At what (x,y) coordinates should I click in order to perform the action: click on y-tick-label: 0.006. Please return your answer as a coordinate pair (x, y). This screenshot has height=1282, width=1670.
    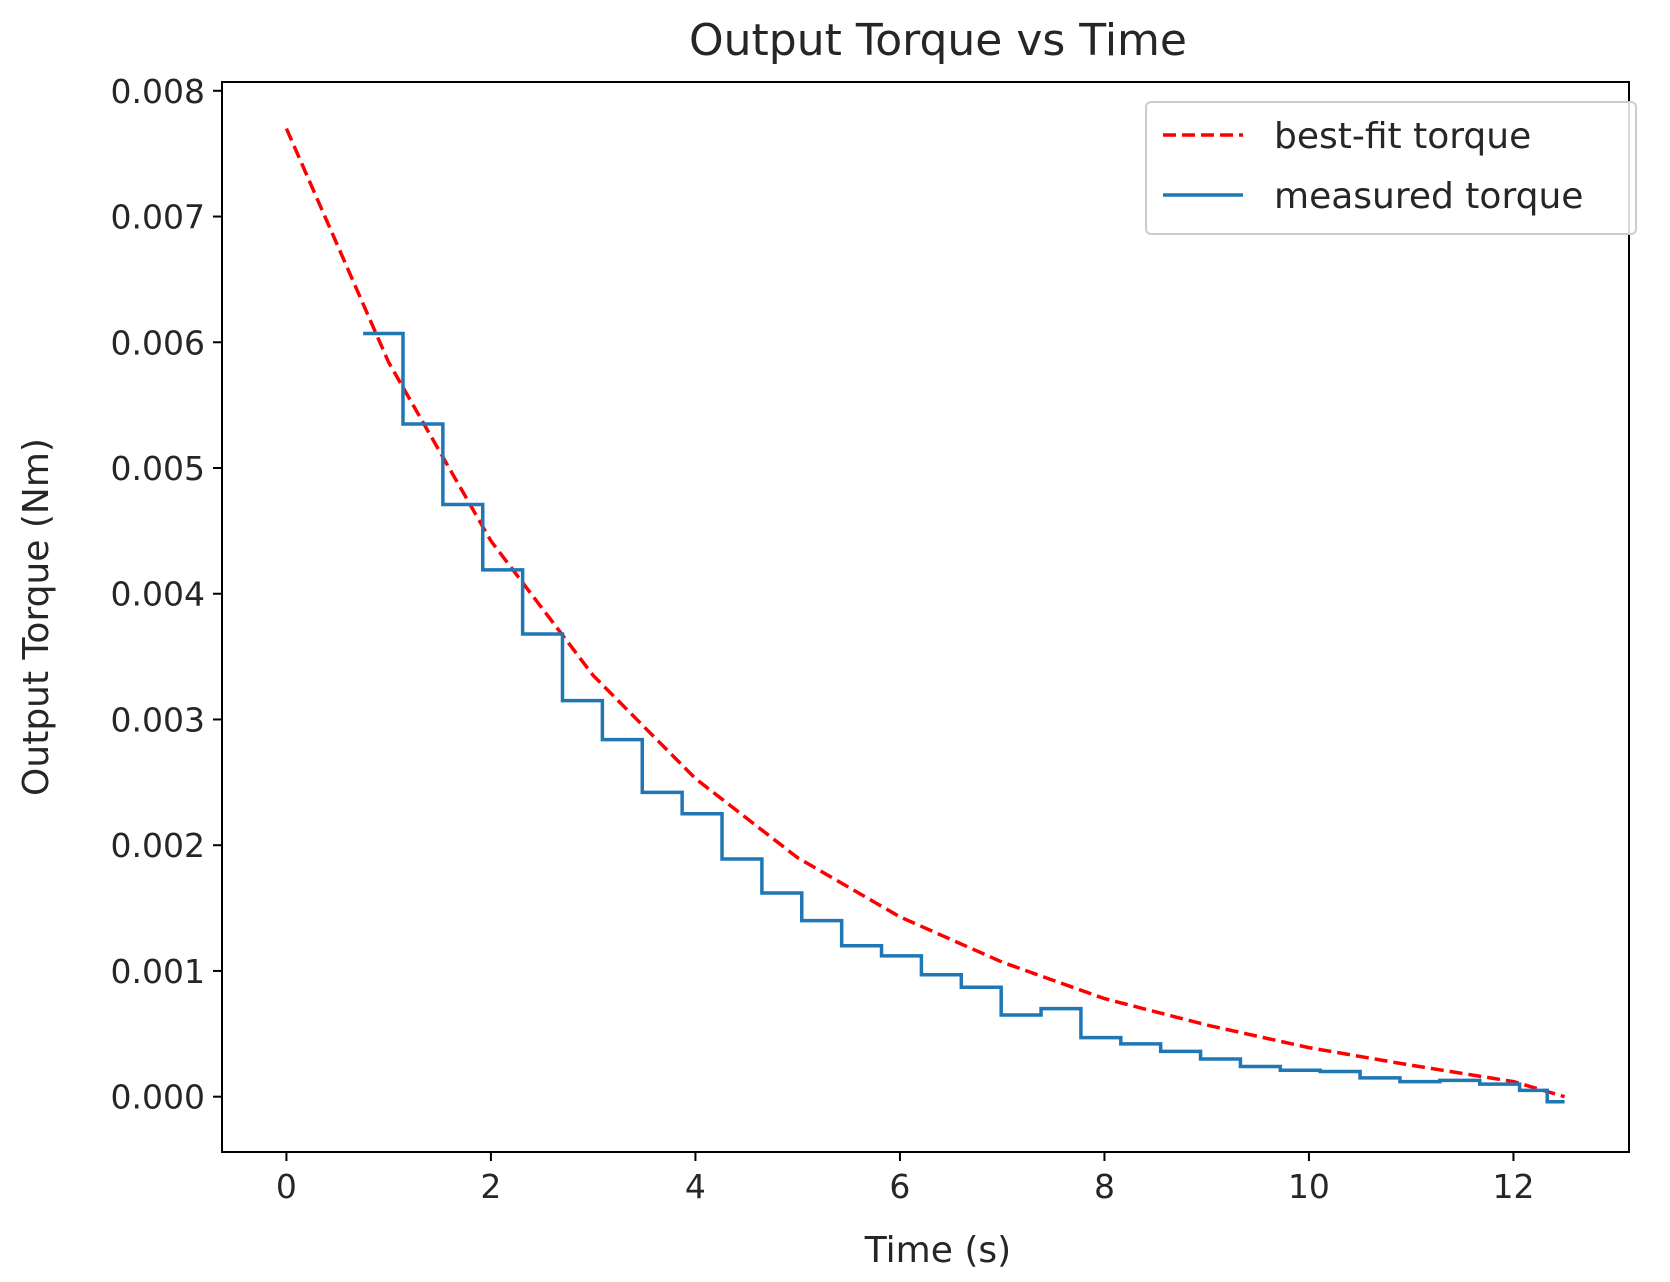
    Looking at the image, I should click on (158, 342).